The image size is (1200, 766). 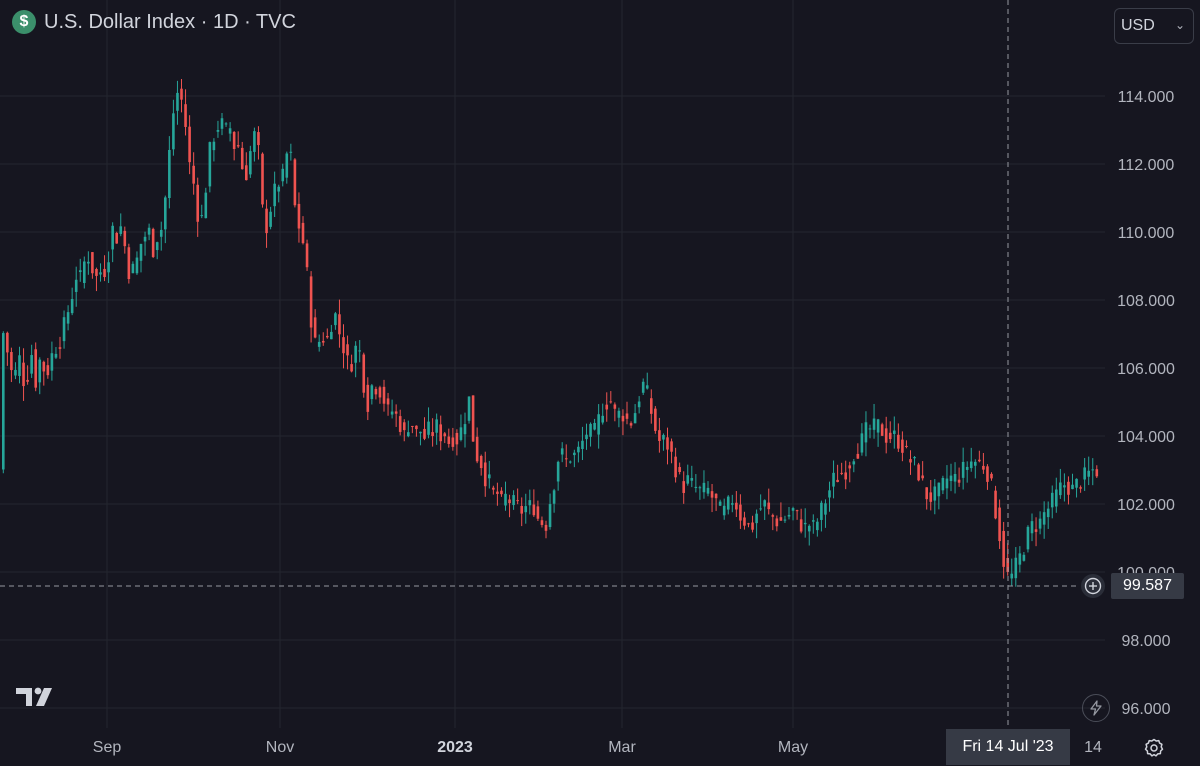 What do you see at coordinates (38, 699) in the screenshot?
I see `tradingview-logo-icon` at bounding box center [38, 699].